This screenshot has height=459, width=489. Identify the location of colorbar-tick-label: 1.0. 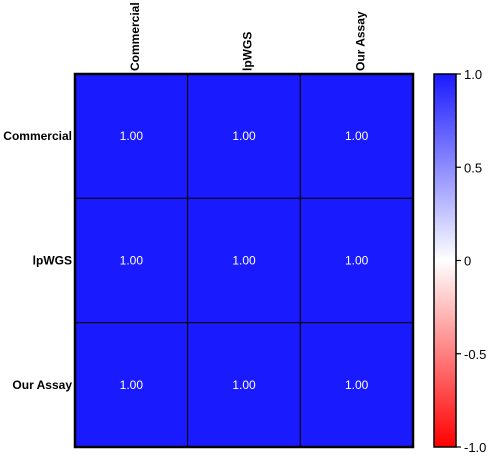
(473, 74).